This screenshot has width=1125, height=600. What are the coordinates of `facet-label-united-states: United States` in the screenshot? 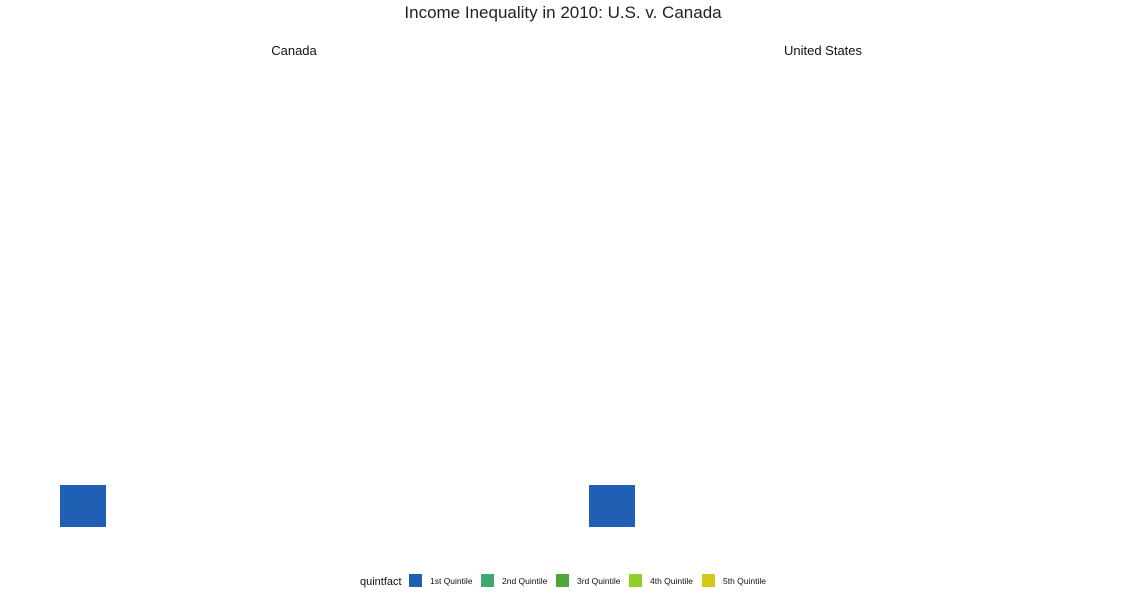 It's located at (823, 50).